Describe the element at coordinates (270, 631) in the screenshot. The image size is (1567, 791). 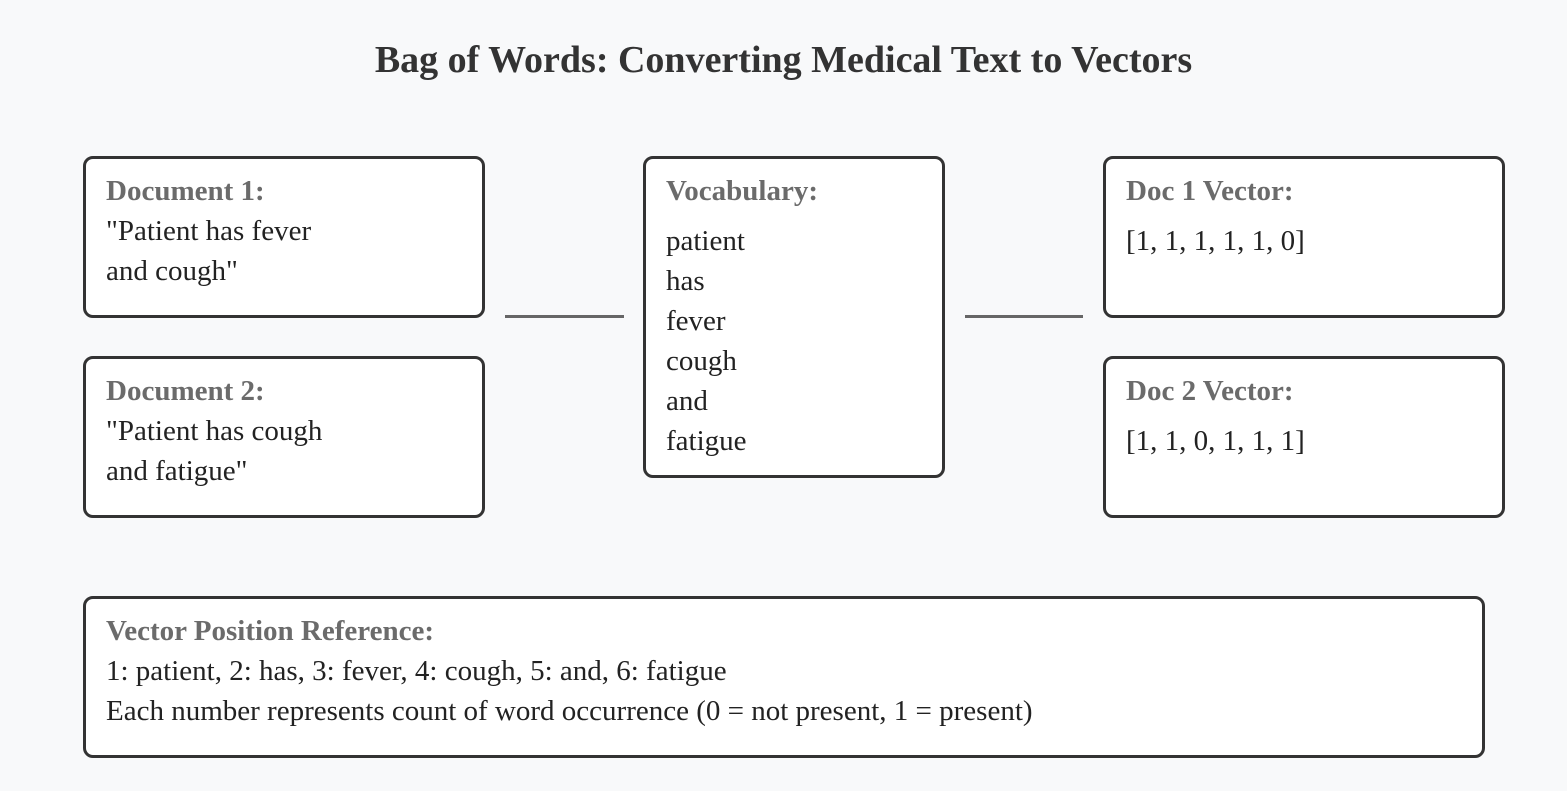
I see `reference-heading: Vector Position Reference:` at that location.